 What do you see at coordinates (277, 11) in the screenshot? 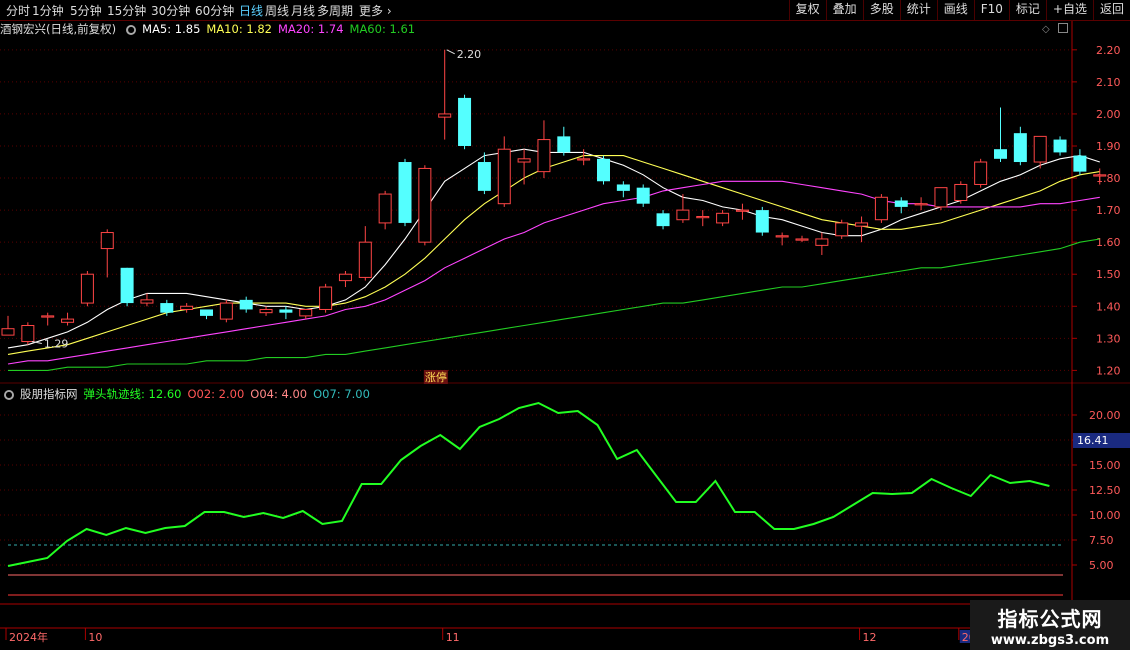
I see `period-tab-7: 周线` at bounding box center [277, 11].